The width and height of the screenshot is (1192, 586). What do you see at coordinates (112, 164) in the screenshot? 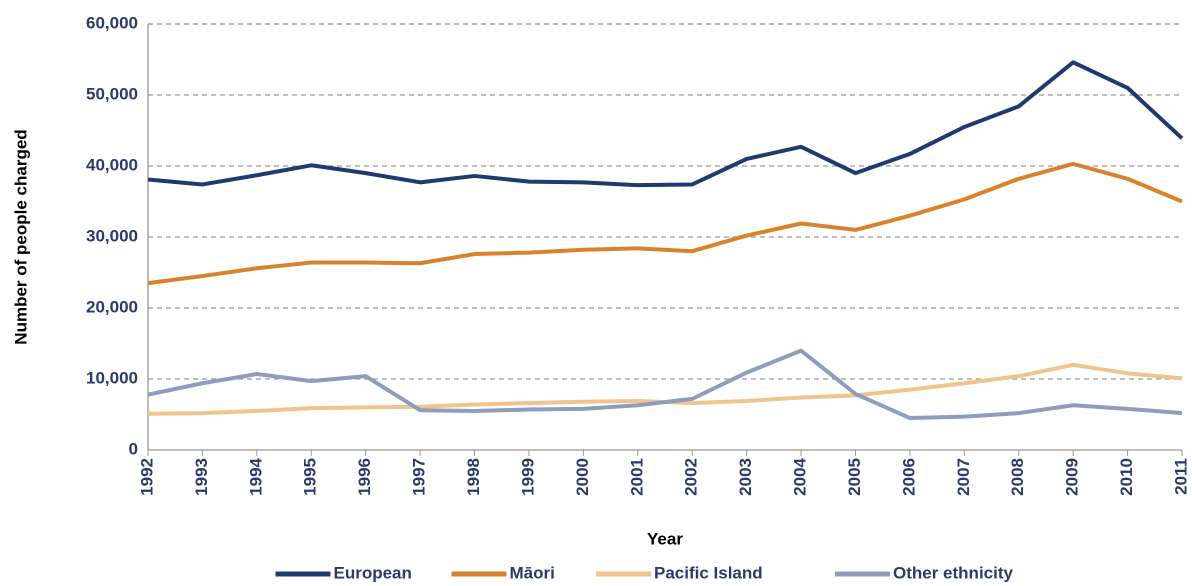
I see `y-tick-label: 40,000` at bounding box center [112, 164].